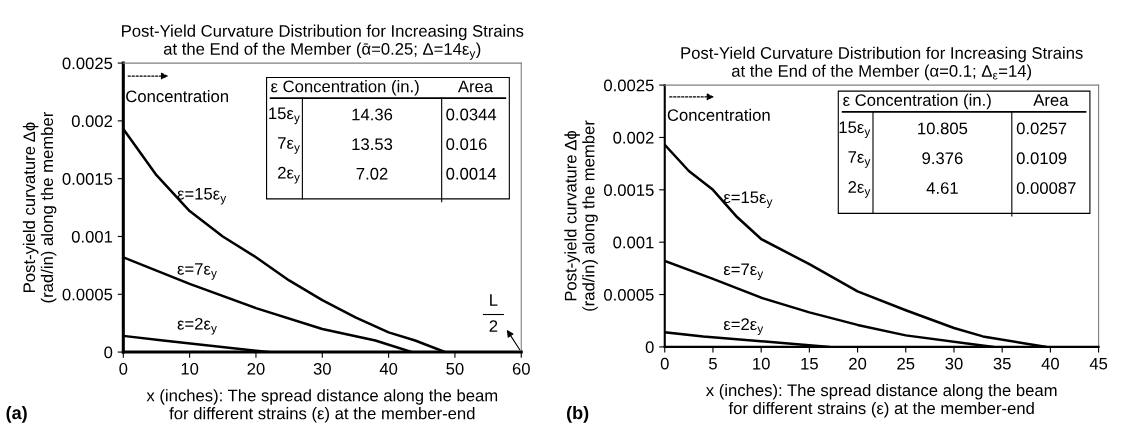  Describe the element at coordinates (16, 414) in the screenshot. I see `text: (a)` at that location.